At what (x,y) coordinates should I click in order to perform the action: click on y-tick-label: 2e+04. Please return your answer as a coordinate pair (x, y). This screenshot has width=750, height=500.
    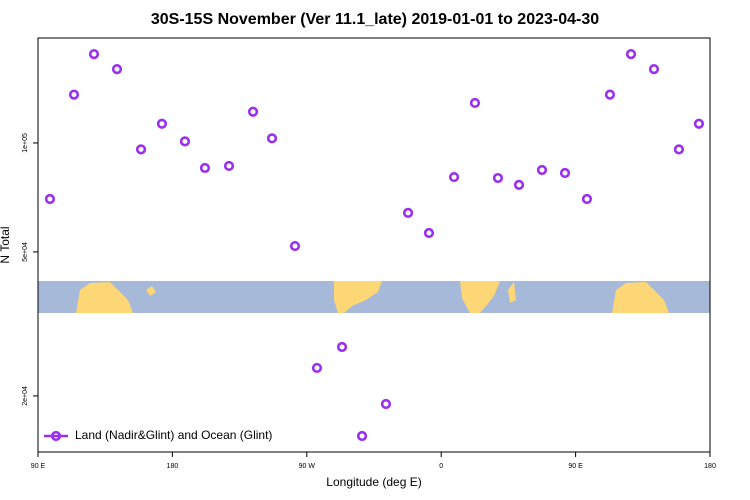
    Looking at the image, I should click on (25, 396).